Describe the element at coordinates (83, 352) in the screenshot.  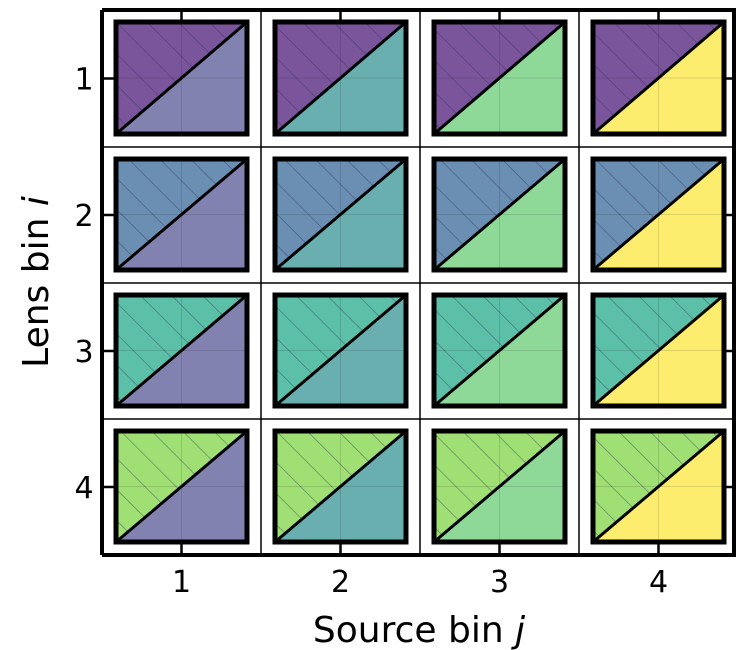
I see `y-tick-label: 3` at that location.